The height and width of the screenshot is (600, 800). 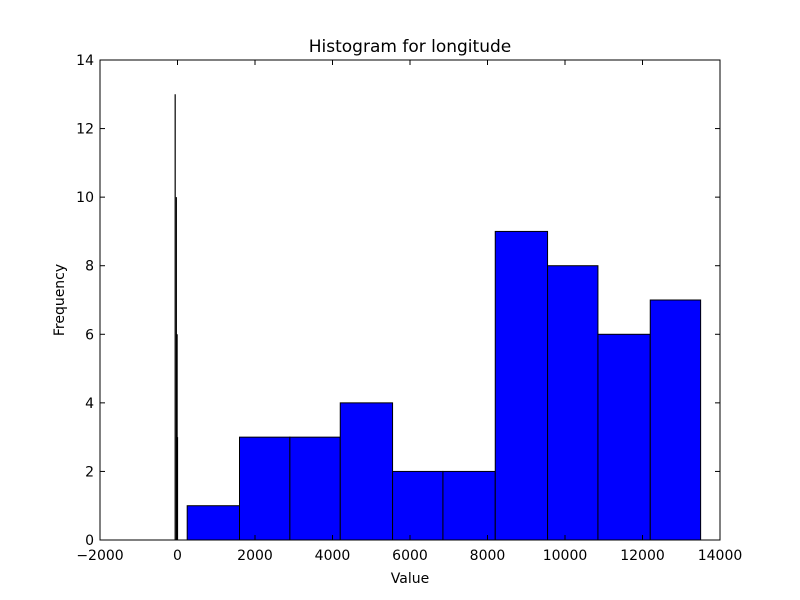 I want to click on y-tick-label-6: 10, so click(x=85, y=198).